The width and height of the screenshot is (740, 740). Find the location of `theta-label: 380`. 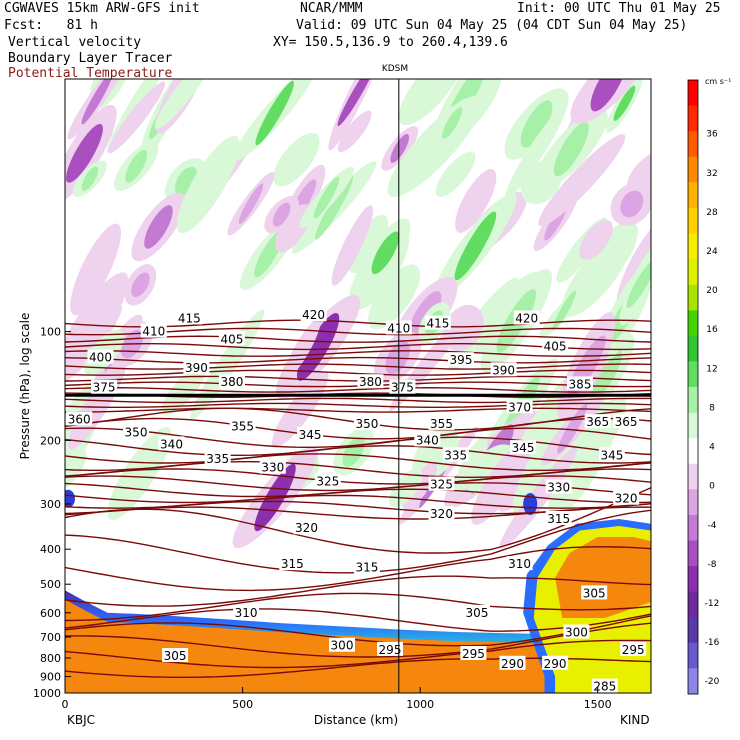

theta-label: 380 is located at coordinates (370, 382).